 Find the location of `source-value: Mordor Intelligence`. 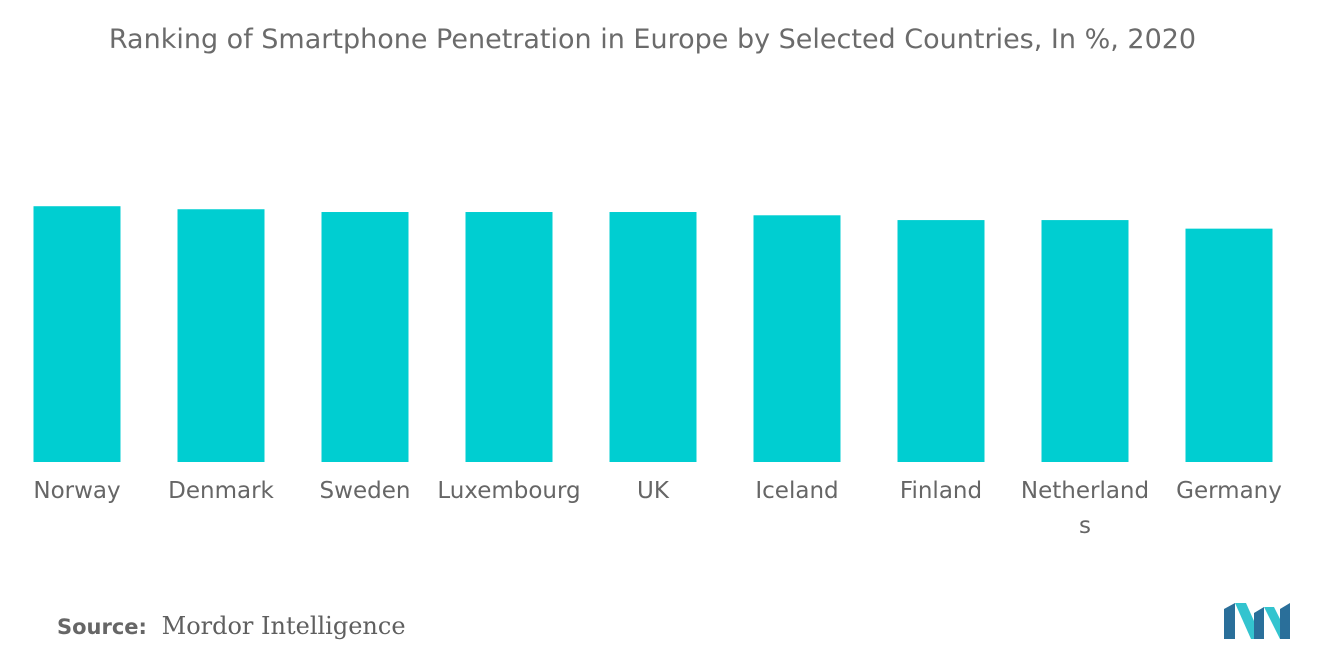

source-value: Mordor Intelligence is located at coordinates (283, 626).